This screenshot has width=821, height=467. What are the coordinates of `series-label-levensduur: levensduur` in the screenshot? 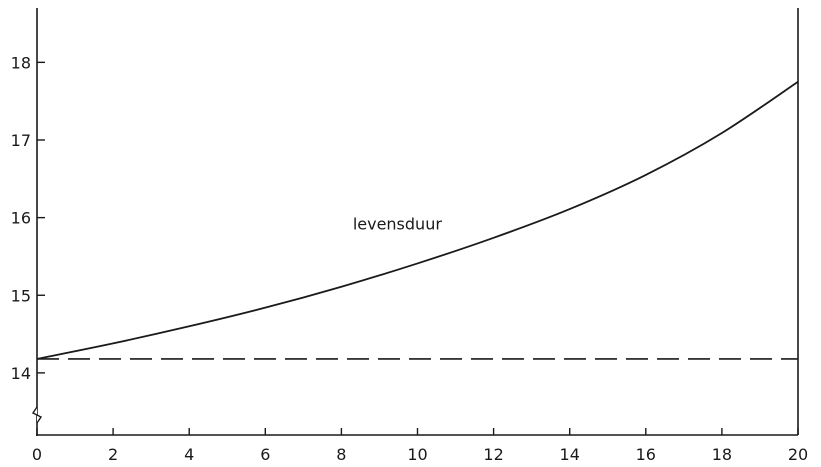 It's located at (398, 223).